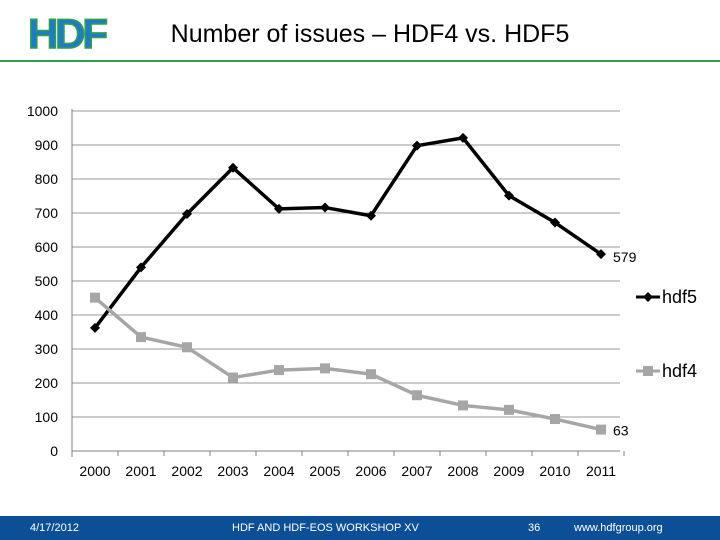 The width and height of the screenshot is (720, 540). Describe the element at coordinates (232, 471) in the screenshot. I see `x-tick-label: 2003` at that location.